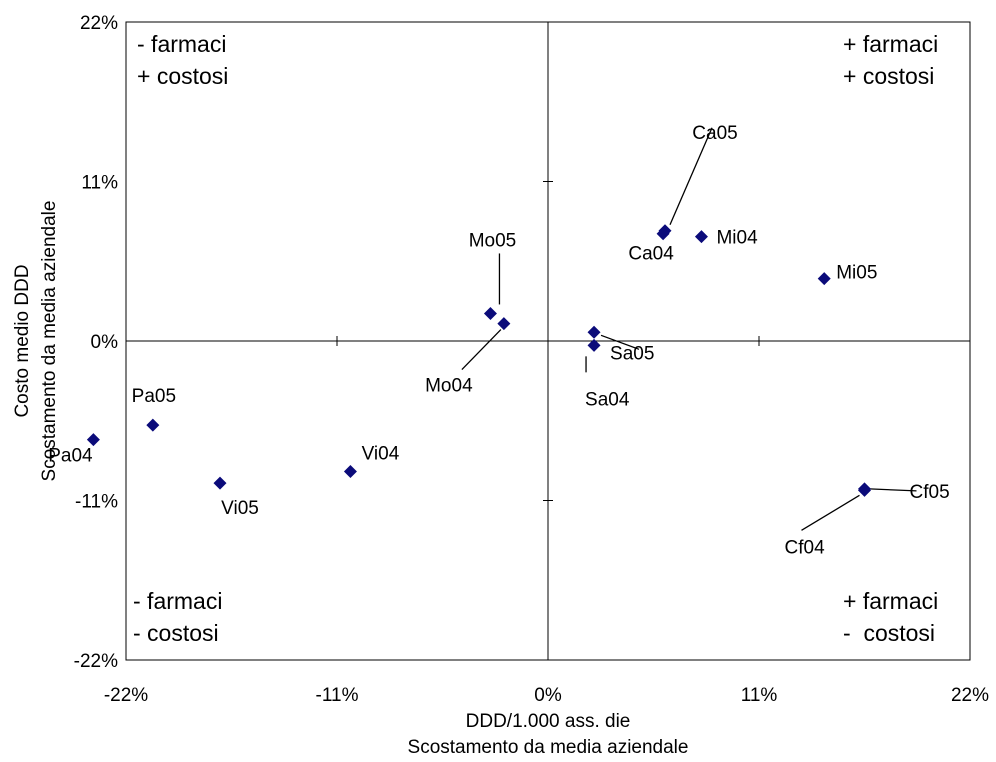 This screenshot has height=762, width=996. What do you see at coordinates (49, 341) in the screenshot?
I see `y-axis-title-line2: Scostamento da media aziendale` at bounding box center [49, 341].